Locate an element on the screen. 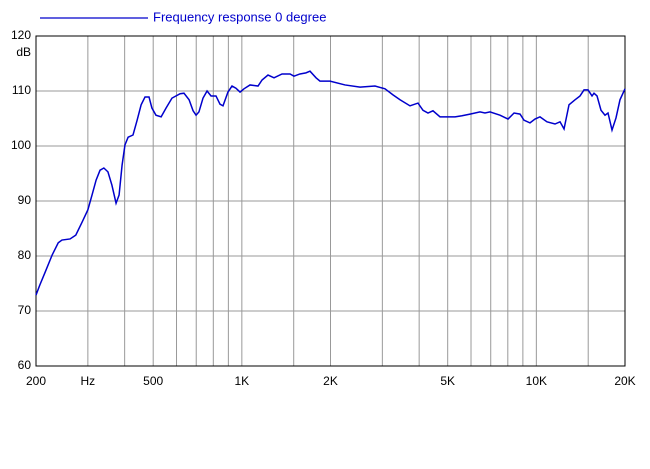  y-tick-label: 110 is located at coordinates (21, 90).